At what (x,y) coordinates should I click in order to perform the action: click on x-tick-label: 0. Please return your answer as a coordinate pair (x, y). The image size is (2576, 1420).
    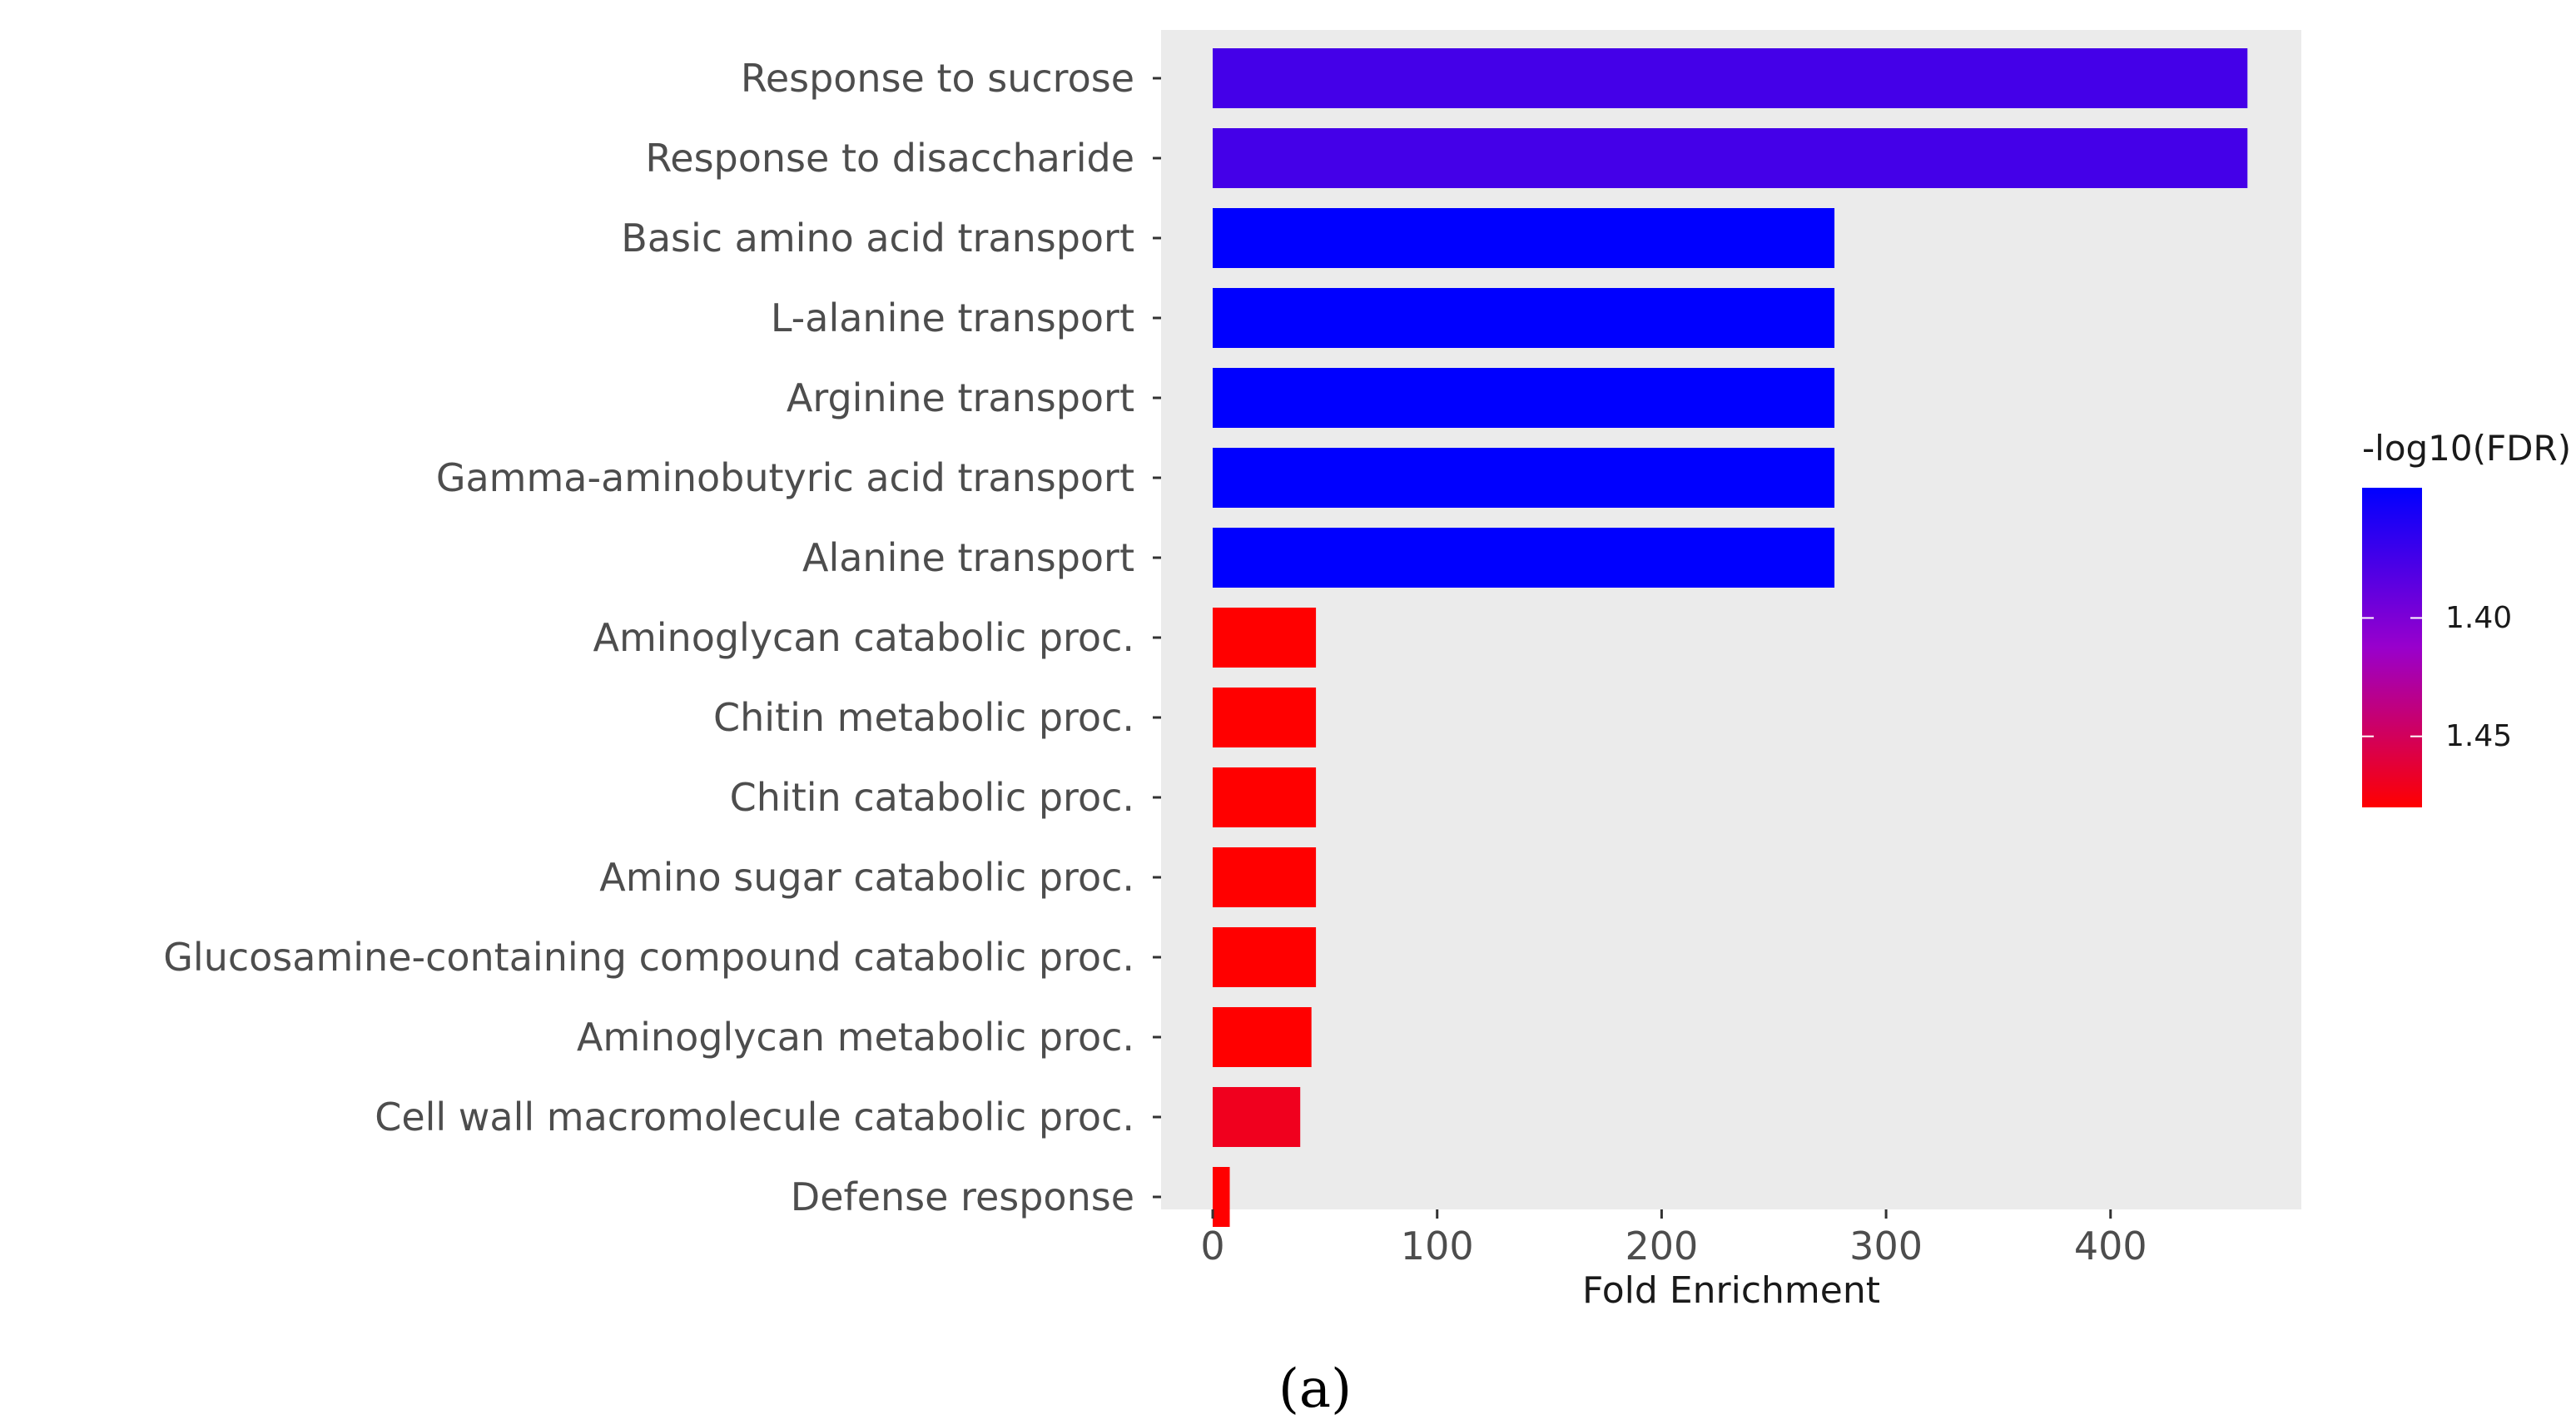
    Looking at the image, I should click on (1212, 1246).